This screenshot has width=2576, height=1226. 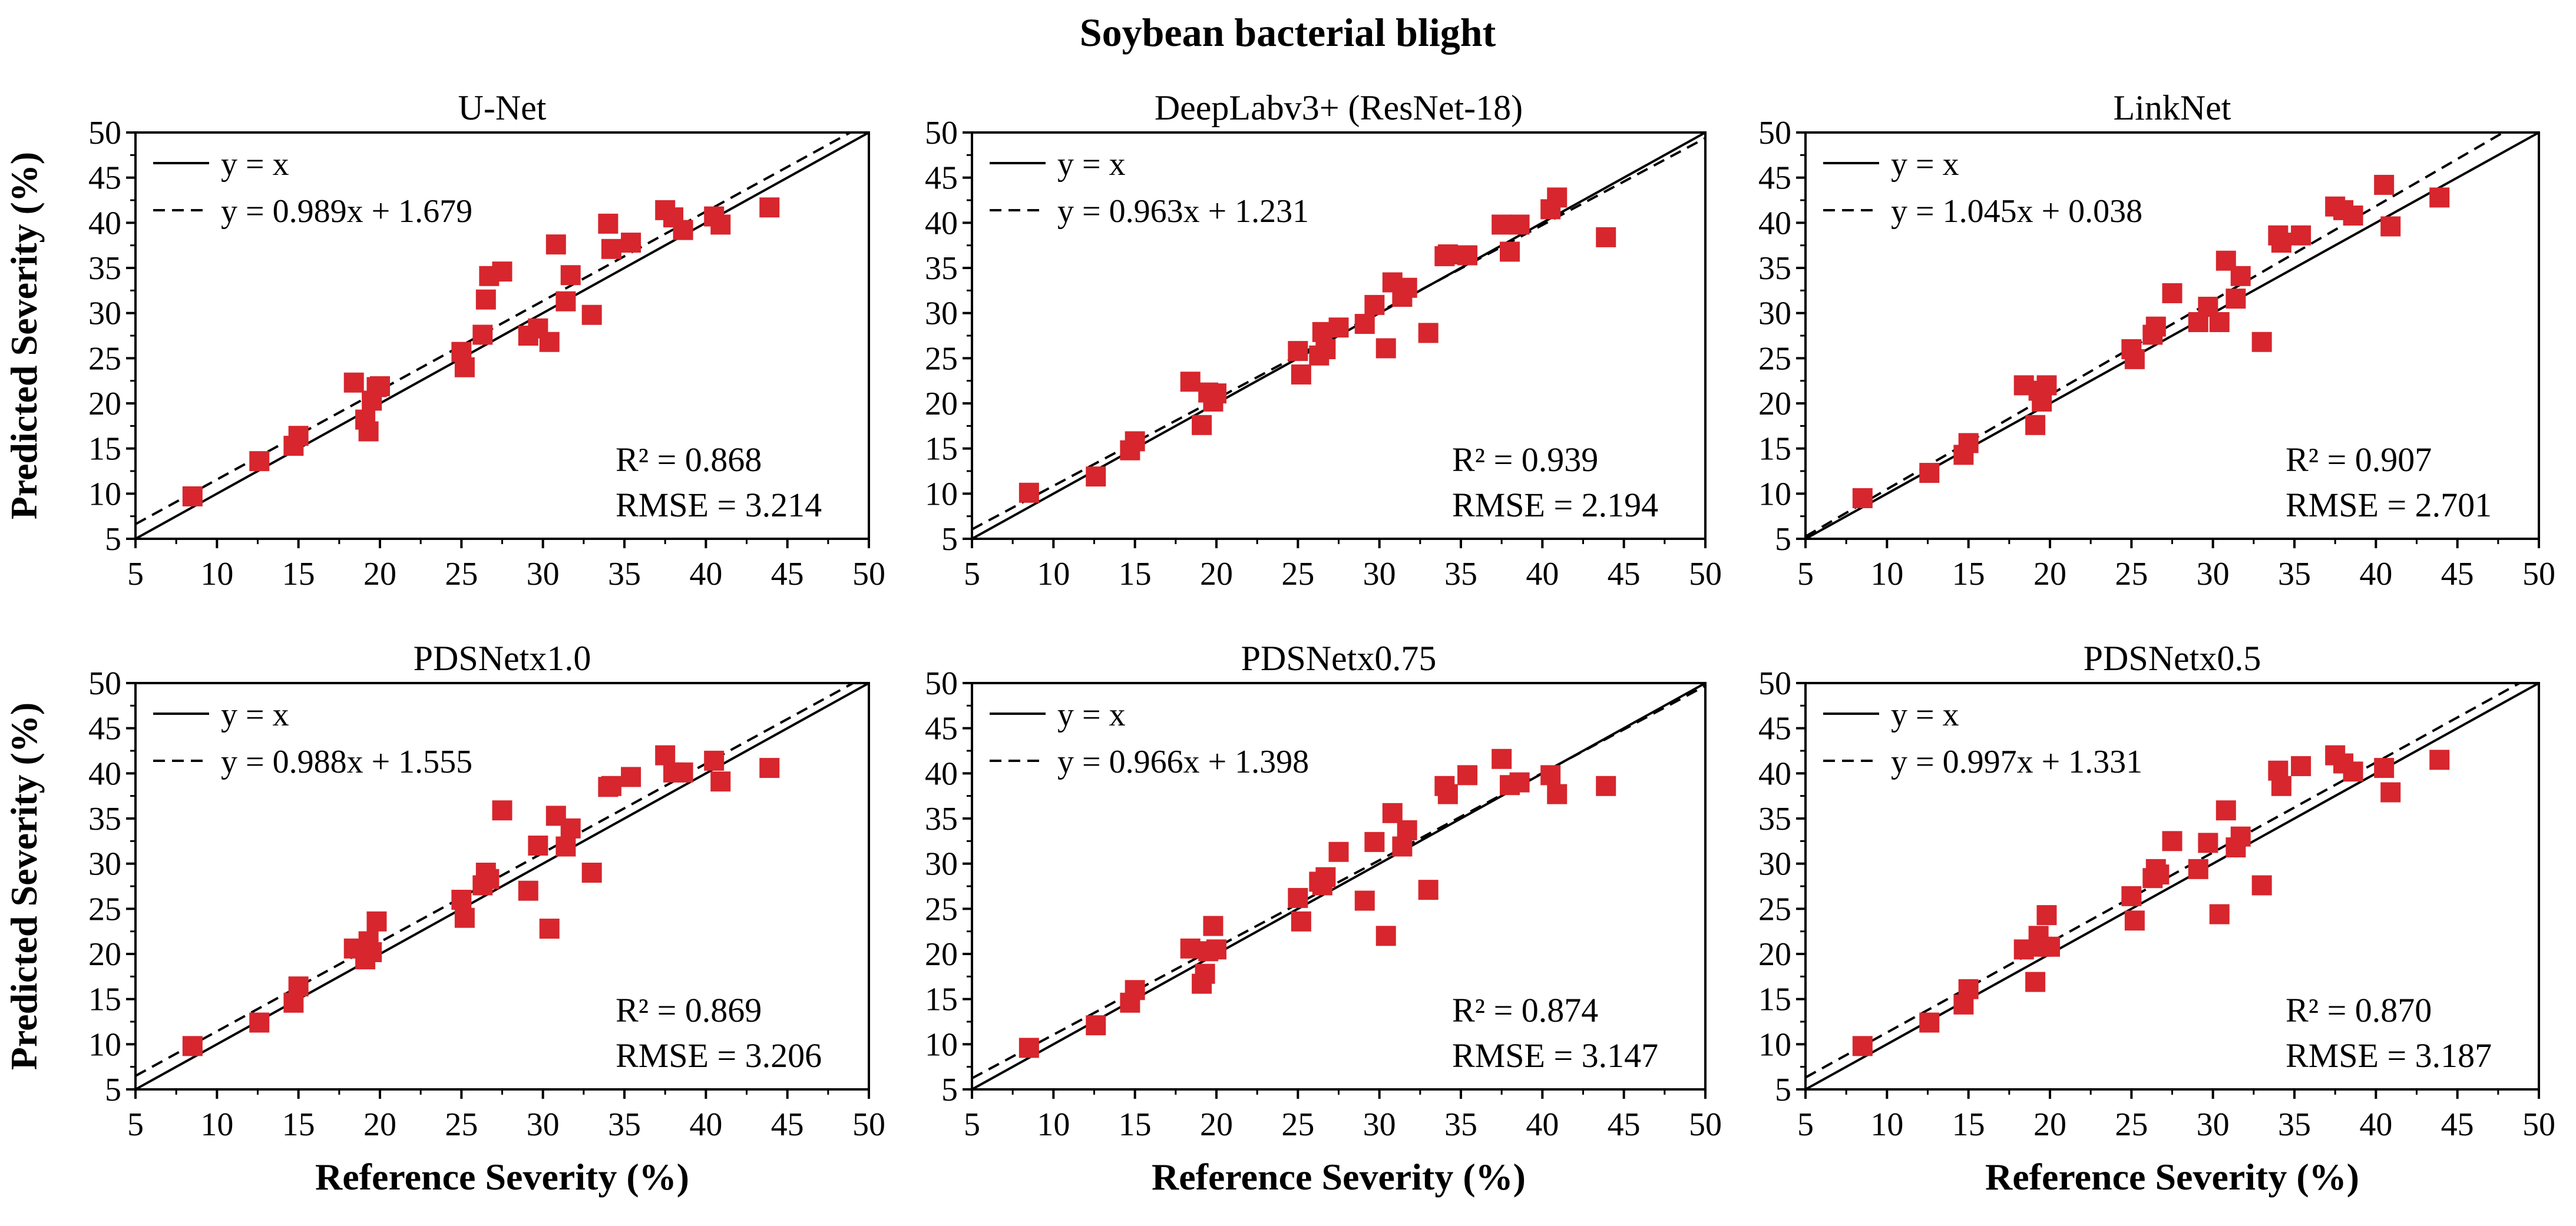 What do you see at coordinates (941, 955) in the screenshot?
I see `y-tick-label: 20` at bounding box center [941, 955].